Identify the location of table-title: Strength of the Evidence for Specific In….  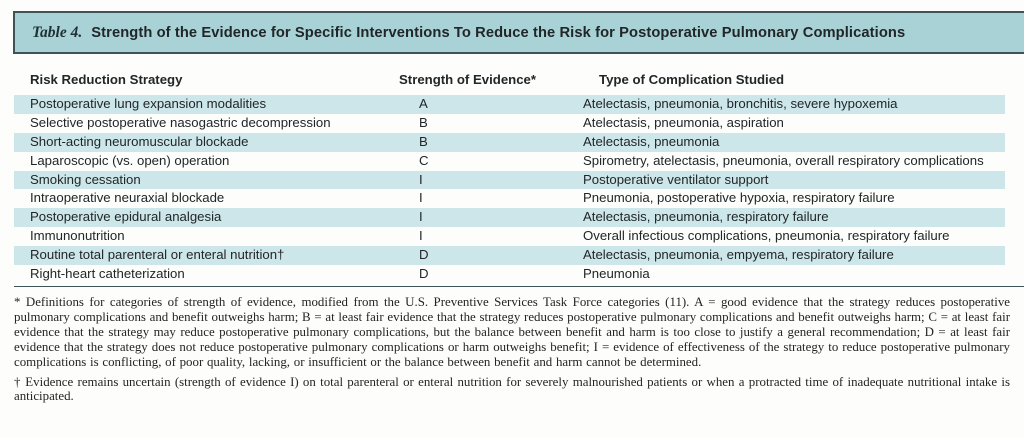
(498, 32).